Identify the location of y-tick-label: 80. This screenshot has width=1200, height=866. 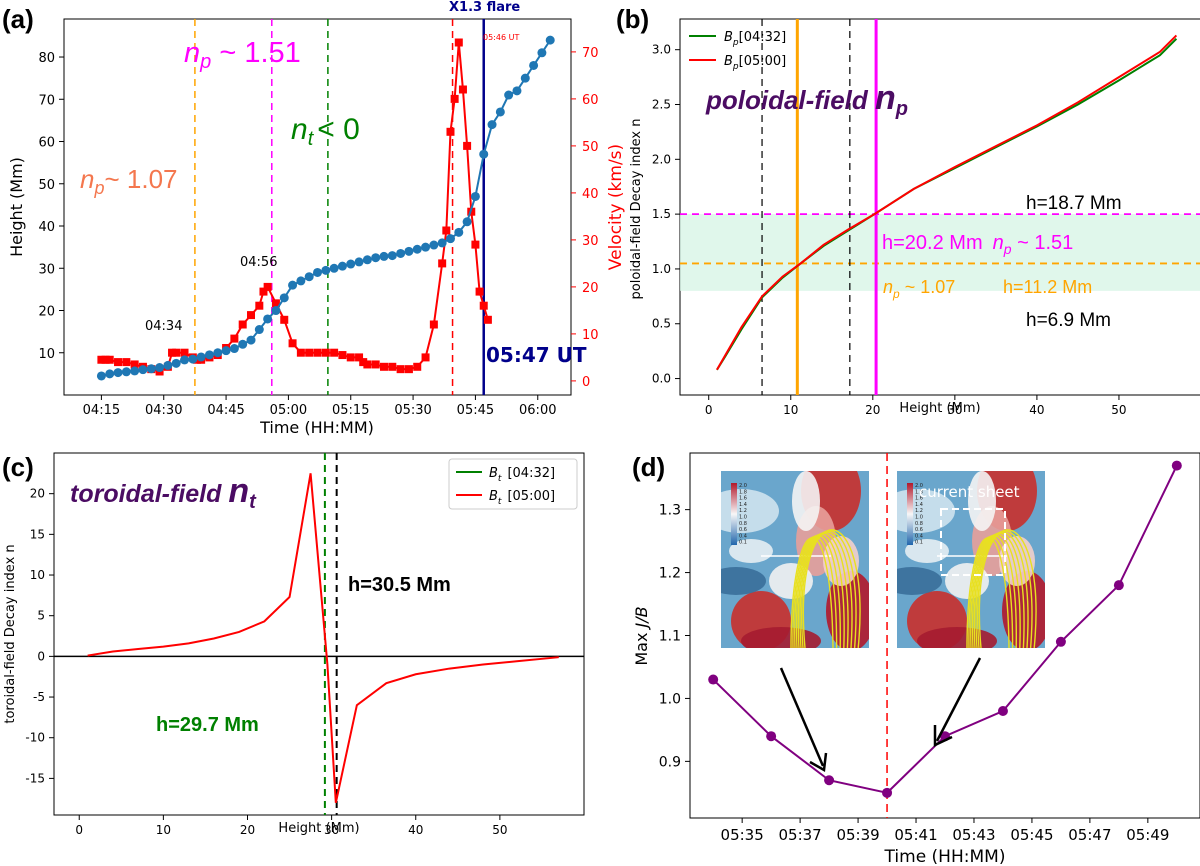
(46, 58).